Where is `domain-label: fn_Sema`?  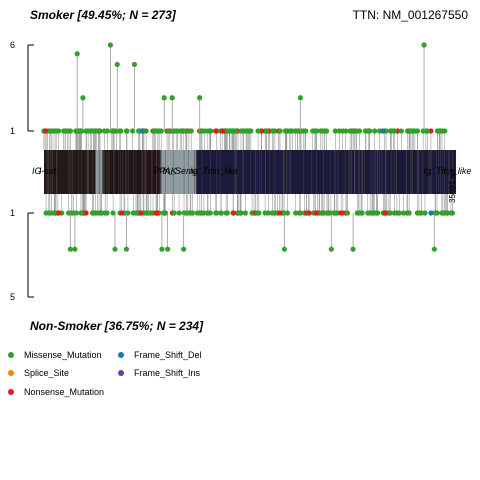 domain-label: fn_Sema is located at coordinates (180, 171).